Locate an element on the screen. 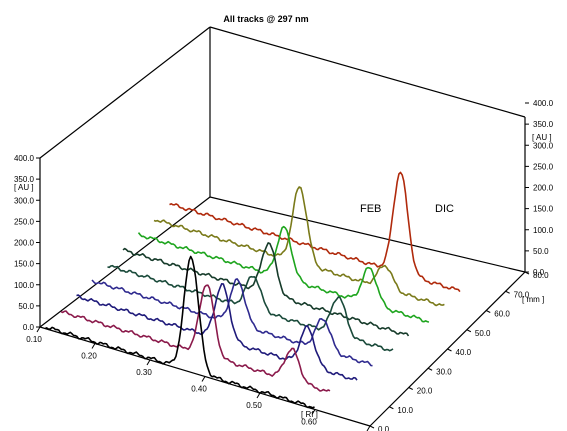 Image resolution: width=567 pixels, height=431 pixels. x-tick-label: 0.60 is located at coordinates (309, 422).